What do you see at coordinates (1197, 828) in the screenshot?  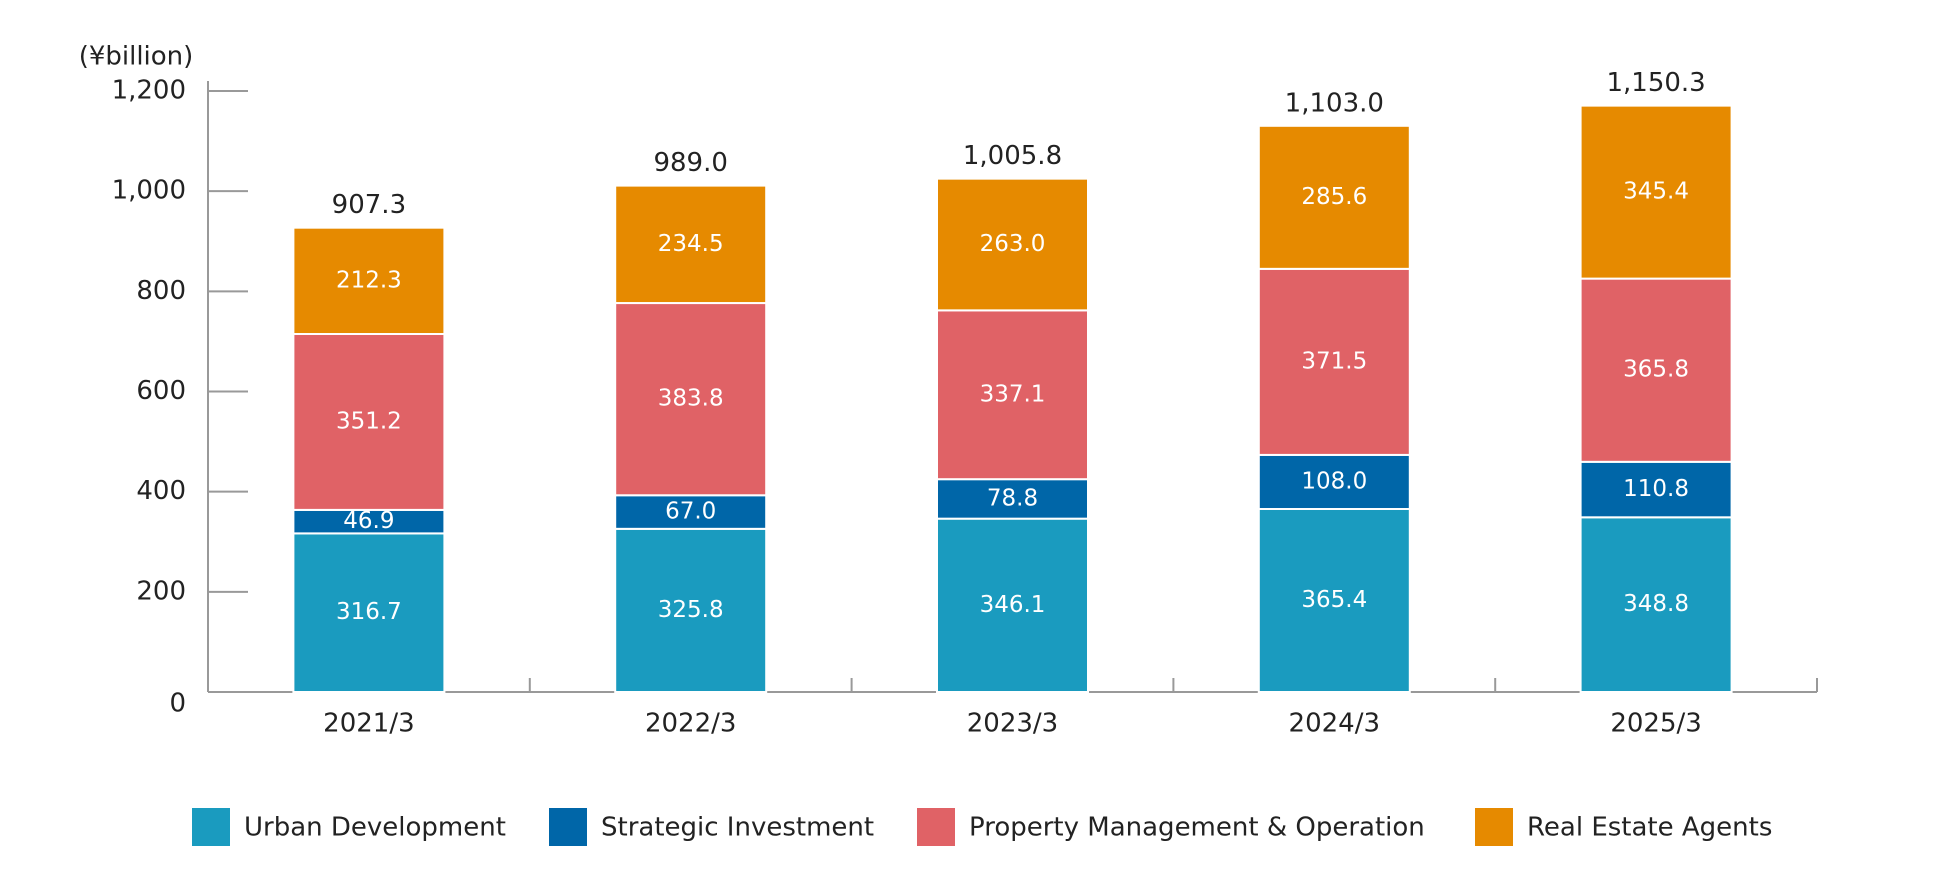 I see `legend-label: Property Management & Operation` at bounding box center [1197, 828].